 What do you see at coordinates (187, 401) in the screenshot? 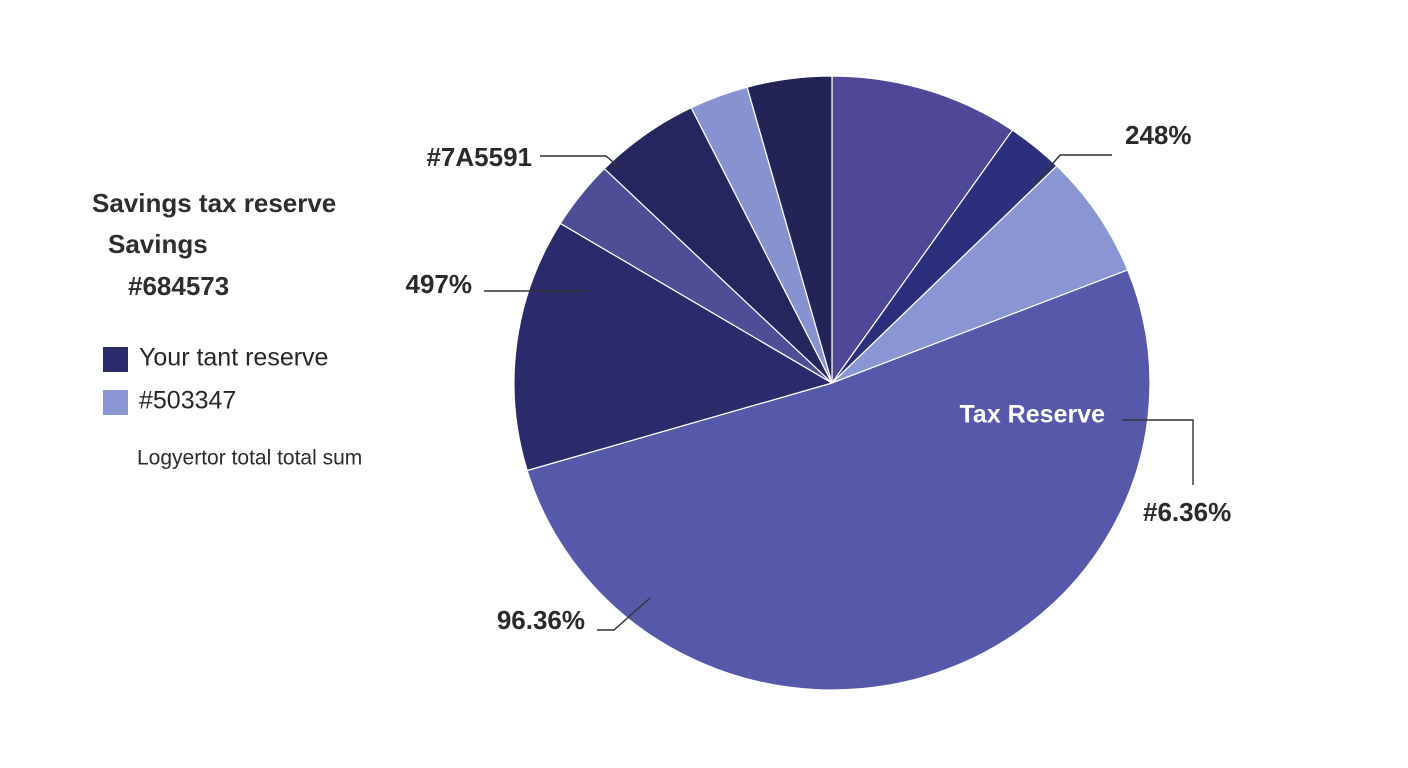
I see `legend-label: #503347` at bounding box center [187, 401].